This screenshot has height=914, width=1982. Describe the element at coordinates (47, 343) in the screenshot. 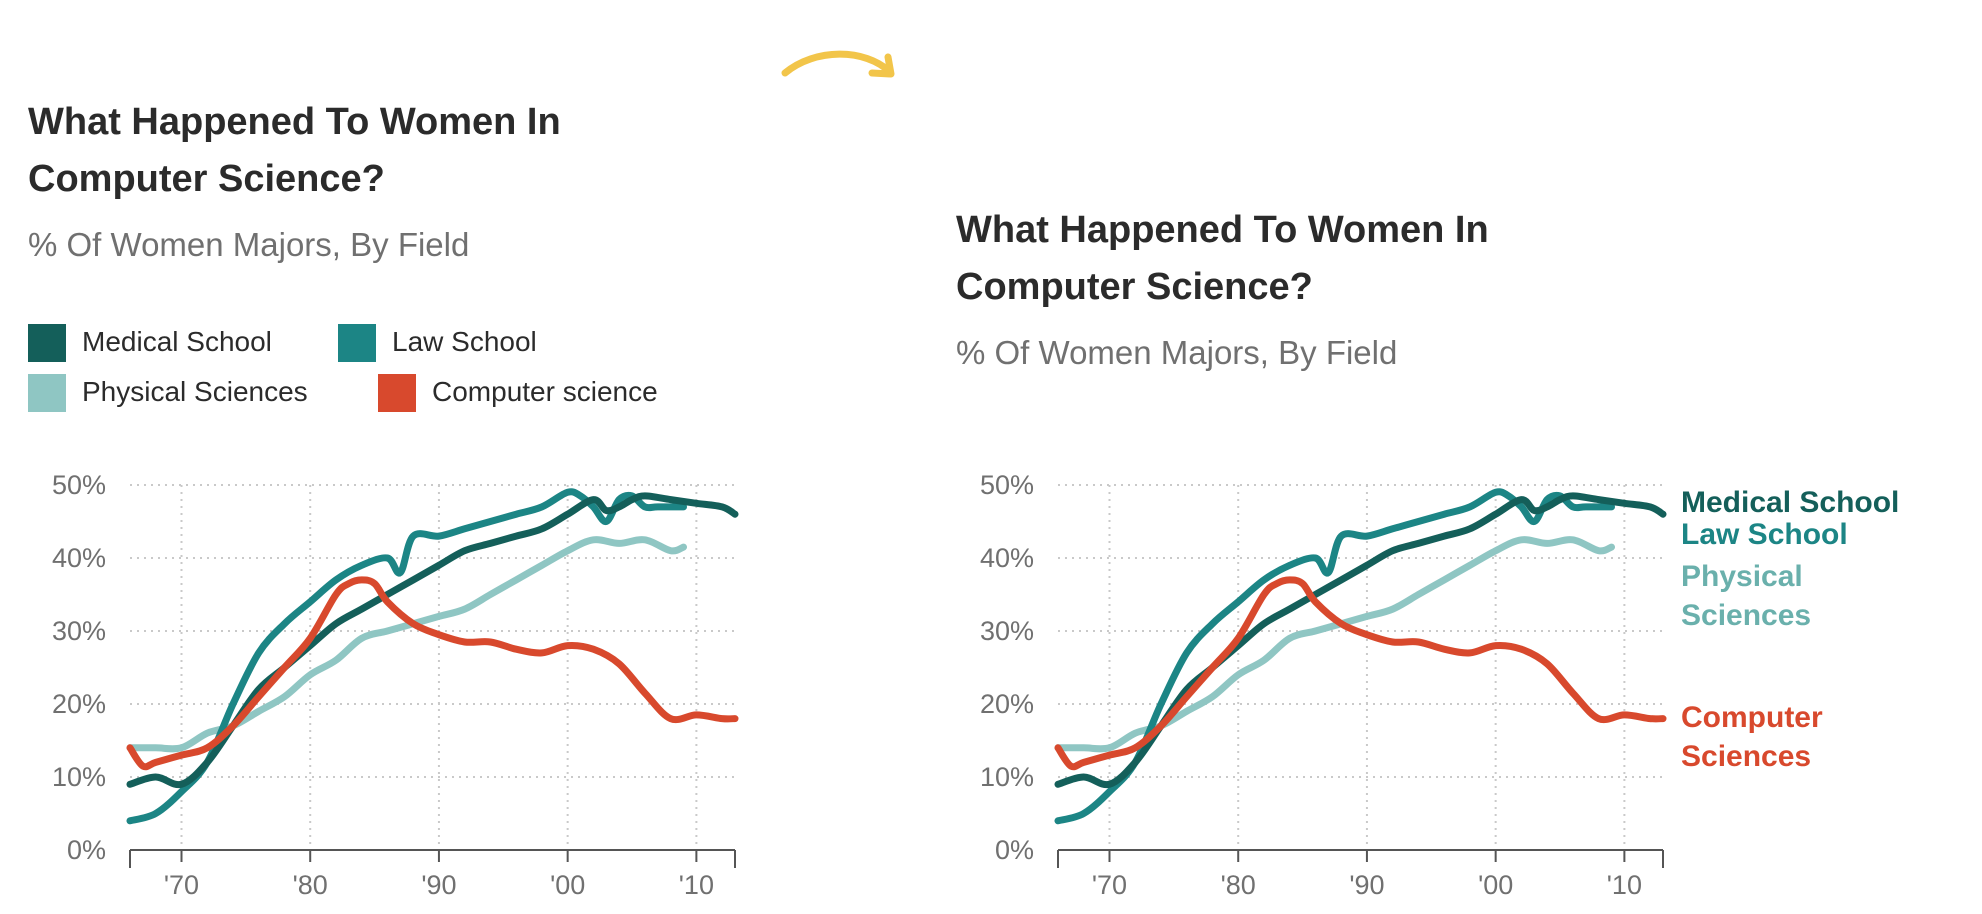

I see `legend-swatch-medical-school` at that location.